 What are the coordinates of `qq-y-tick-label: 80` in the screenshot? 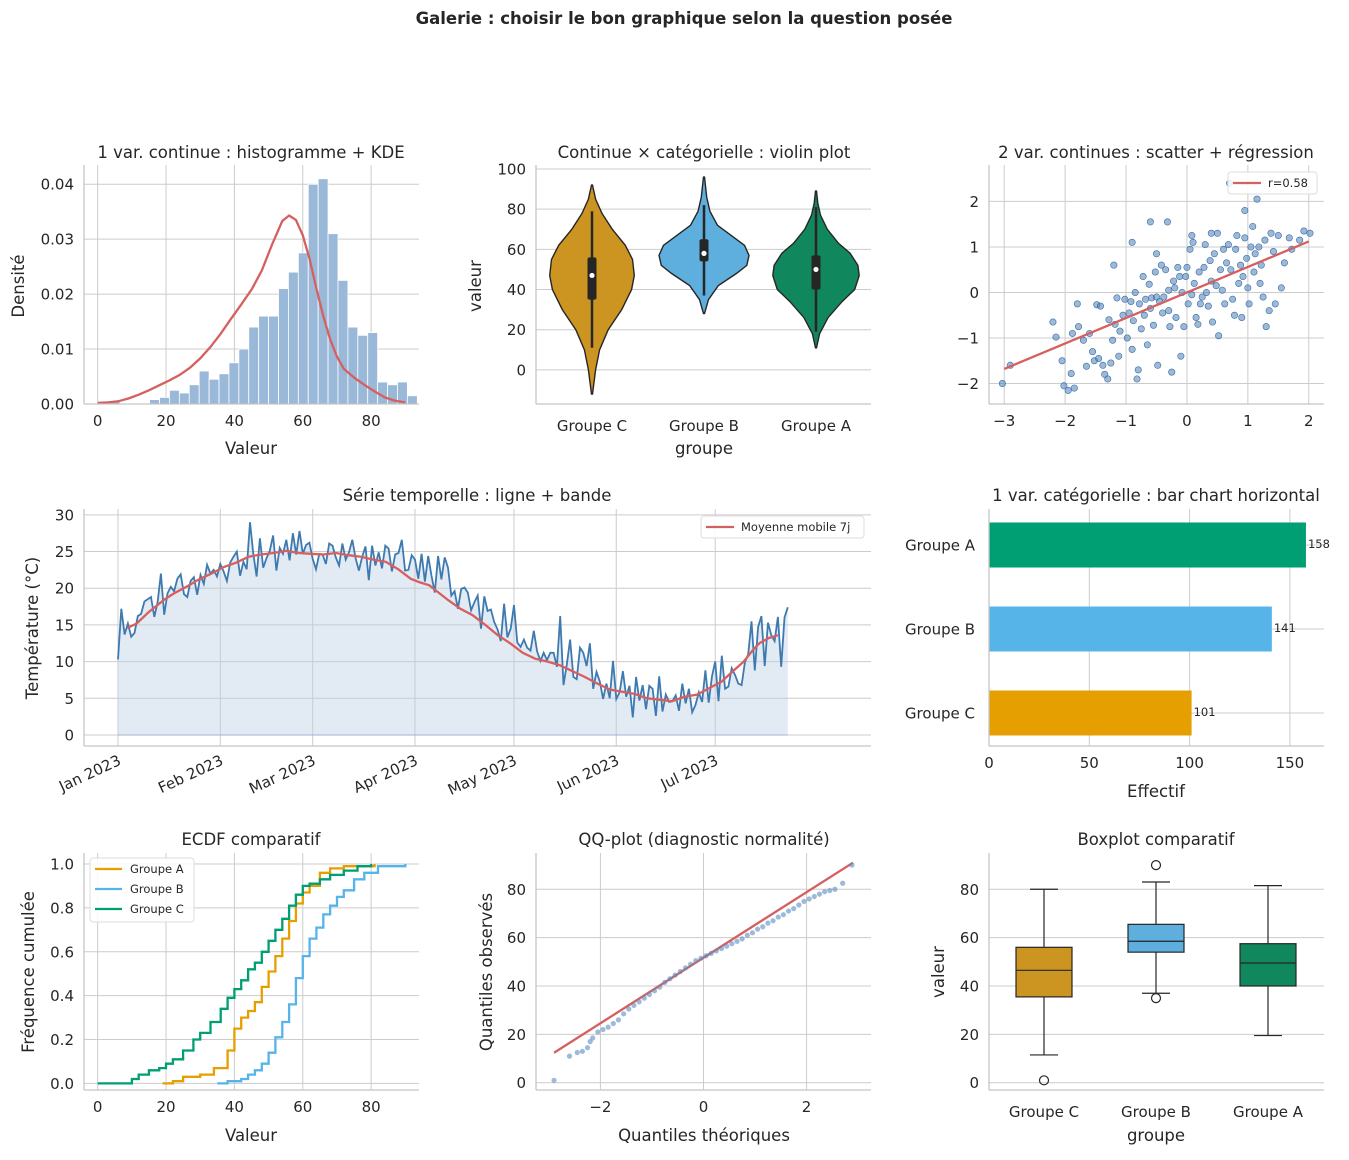 It's located at (516, 890).